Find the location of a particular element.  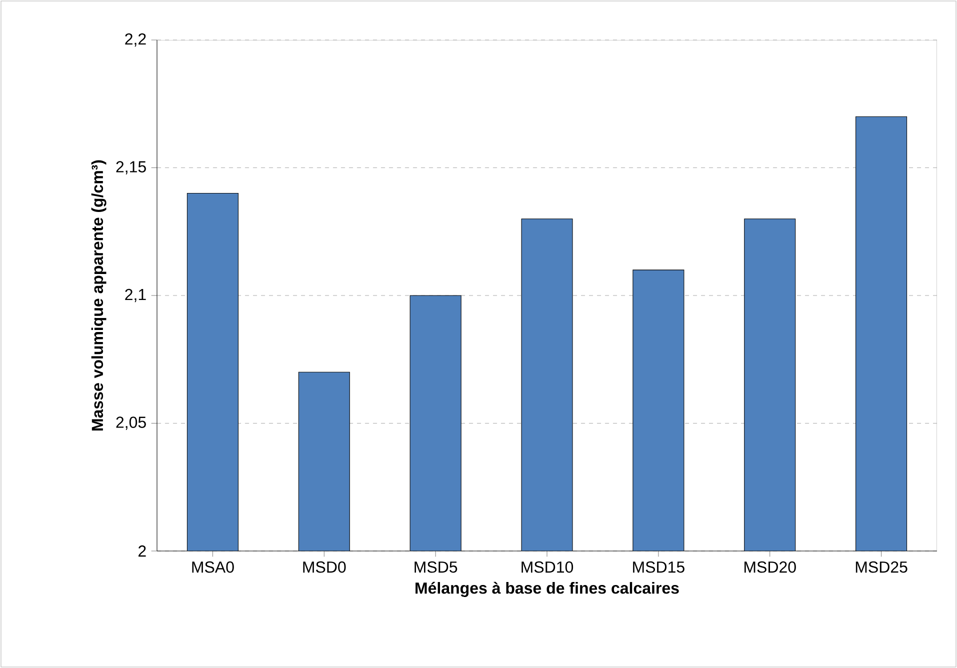

y-tick-label: 2,2 is located at coordinates (135, 40).